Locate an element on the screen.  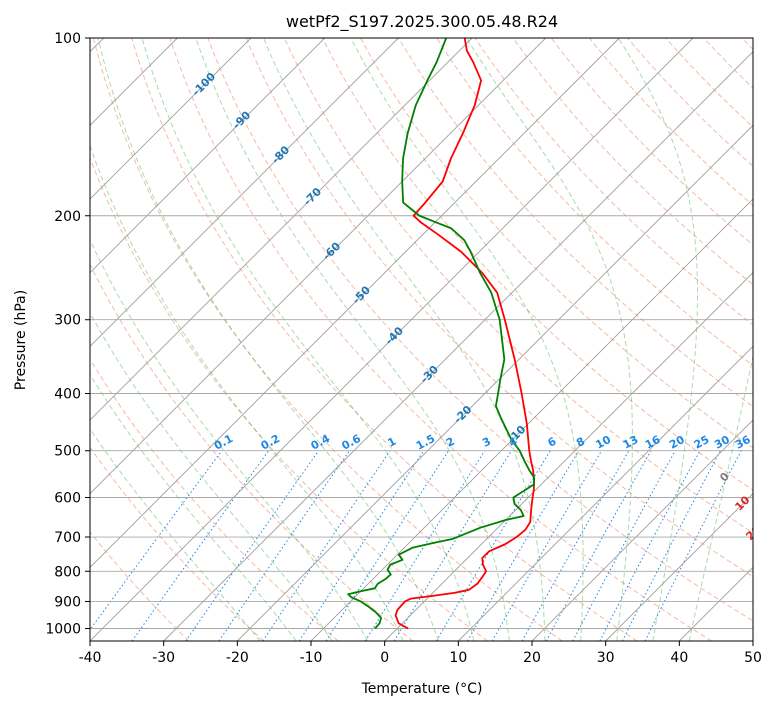
isotherm-label: -100 is located at coordinates (204, 84).